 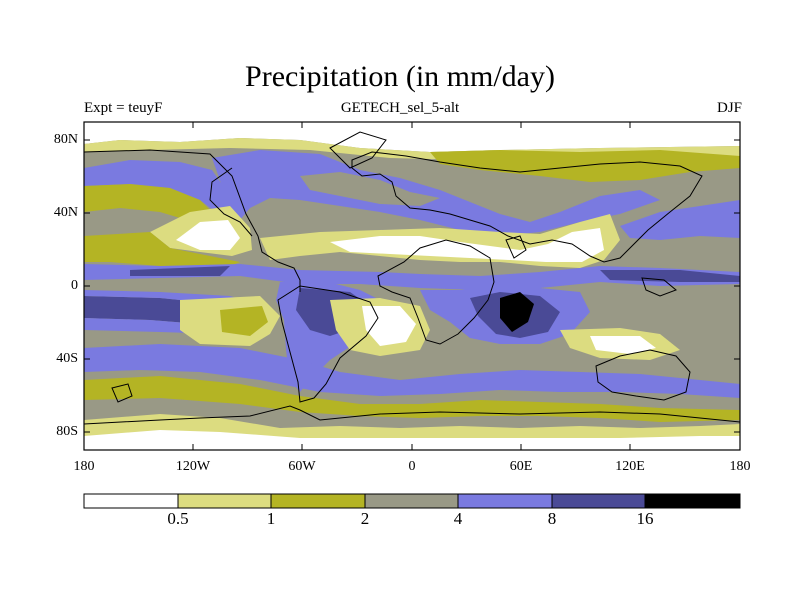 What do you see at coordinates (271, 518) in the screenshot?
I see `colorbar-label-1: 1` at bounding box center [271, 518].